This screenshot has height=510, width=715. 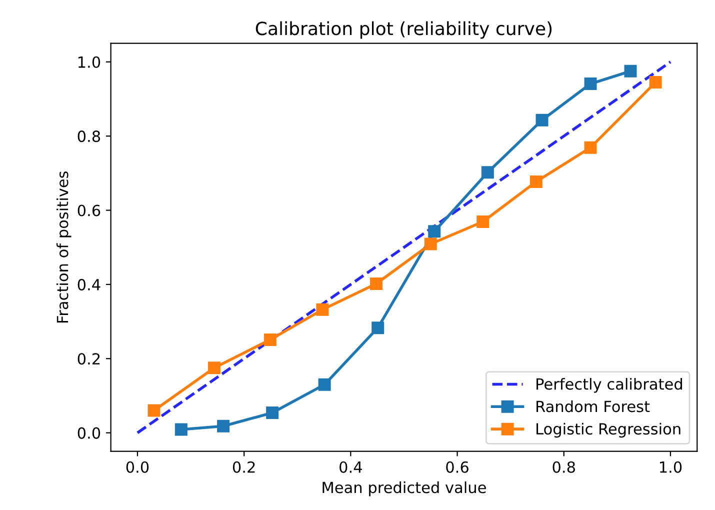 What do you see at coordinates (89, 284) in the screenshot?
I see `y-tick-label: 0.4` at bounding box center [89, 284].